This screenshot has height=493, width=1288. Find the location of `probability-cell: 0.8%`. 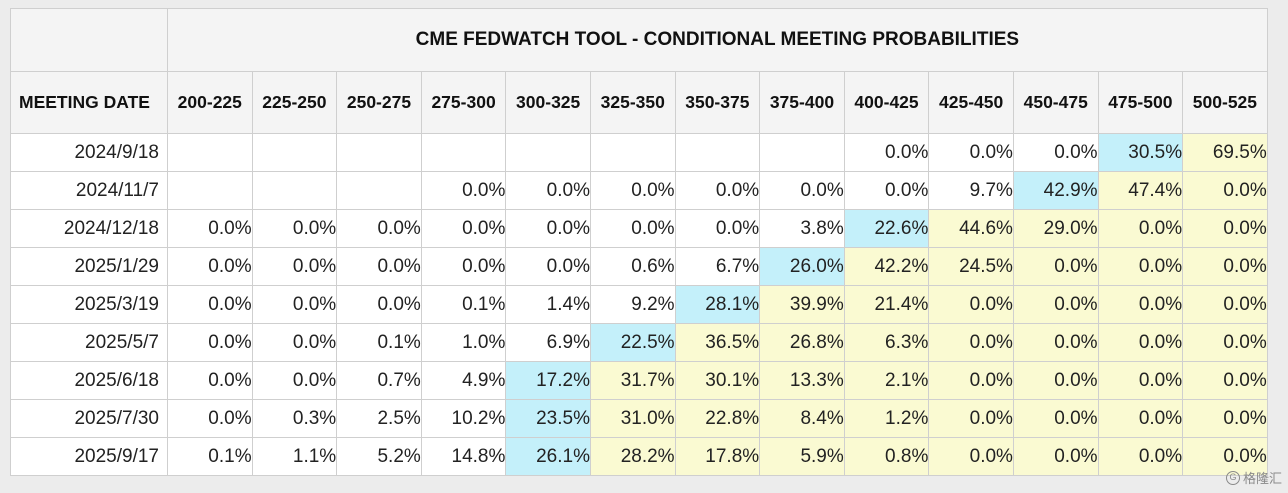

probability-cell: 0.8% is located at coordinates (886, 456).